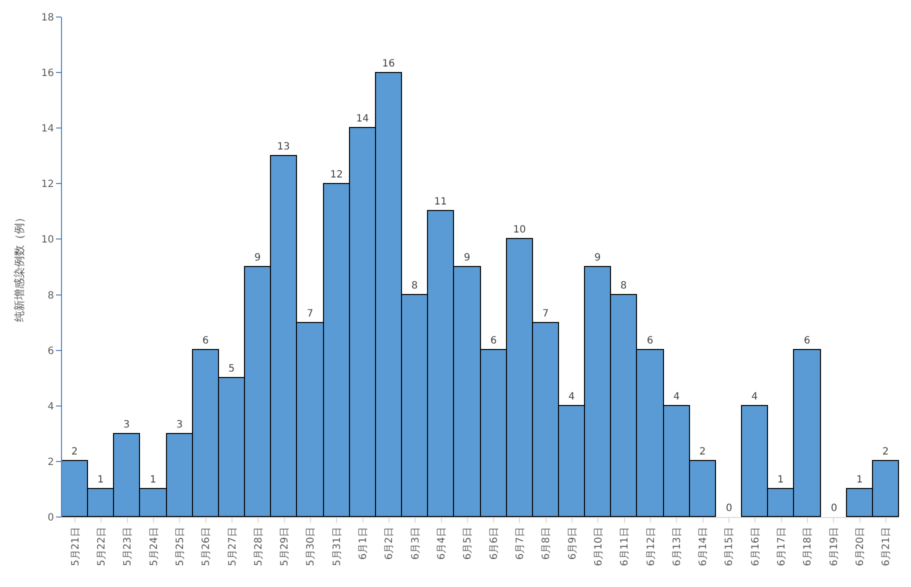  What do you see at coordinates (572, 543) in the screenshot?
I see `x-tick-label: 6月9日` at bounding box center [572, 543].